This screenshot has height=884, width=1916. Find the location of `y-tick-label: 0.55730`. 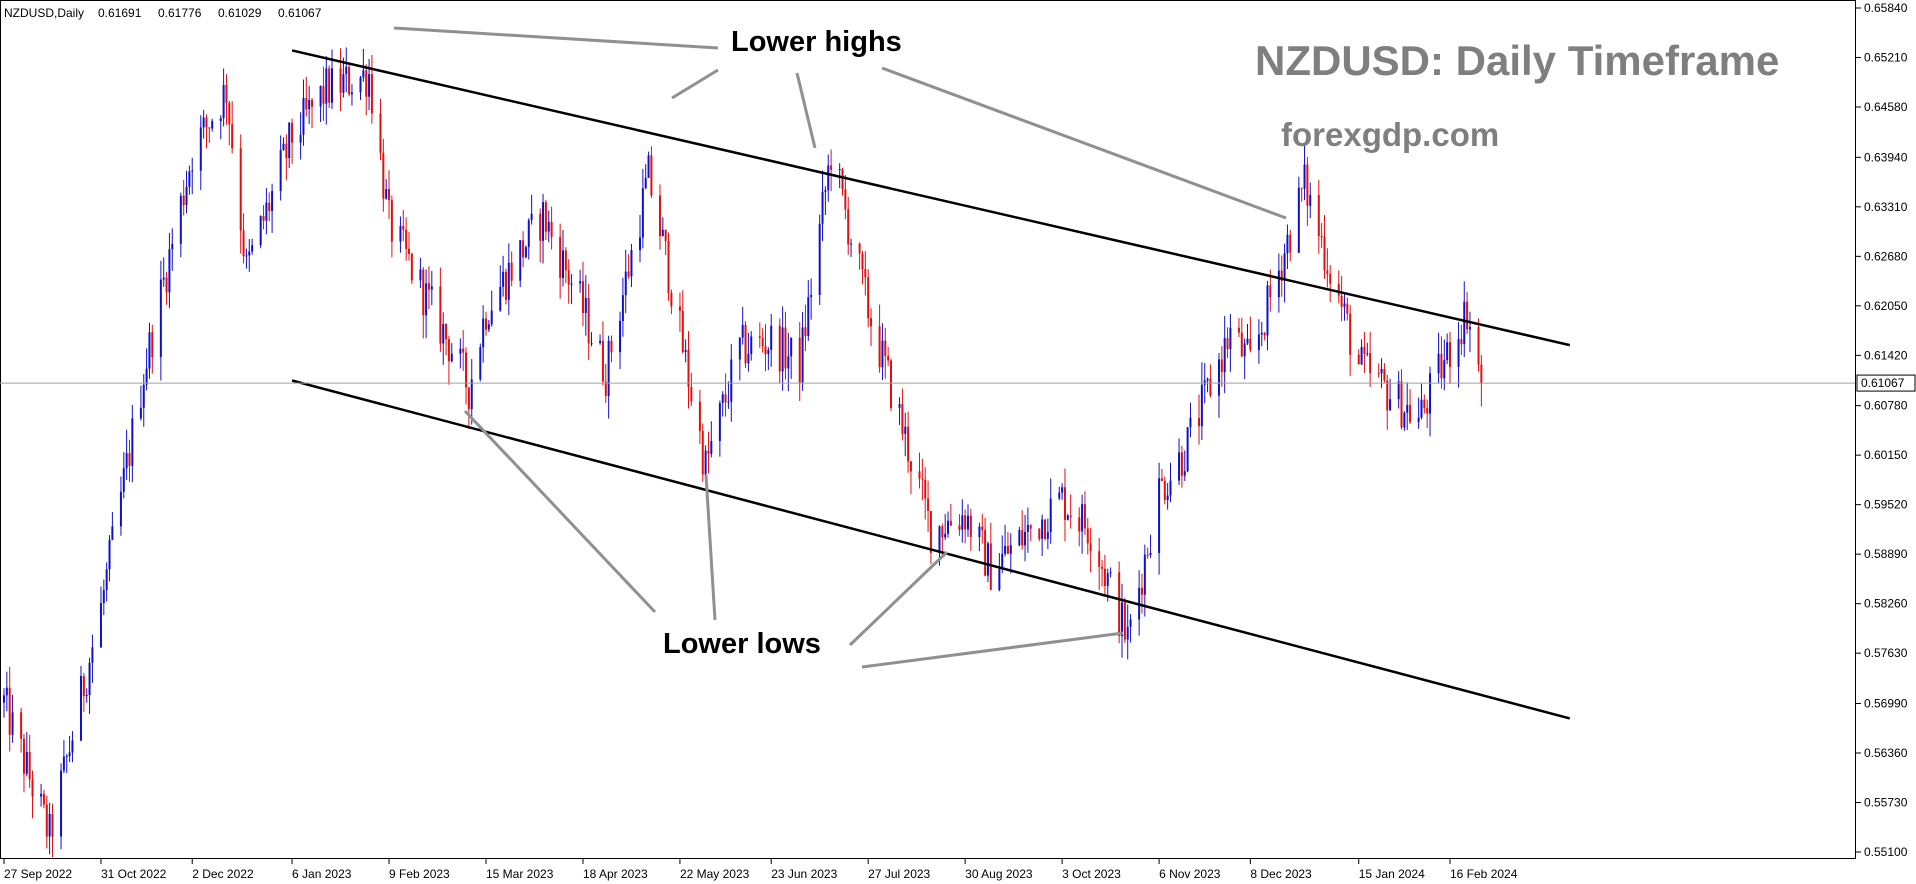

y-tick-label: 0.55730 is located at coordinates (1886, 802).